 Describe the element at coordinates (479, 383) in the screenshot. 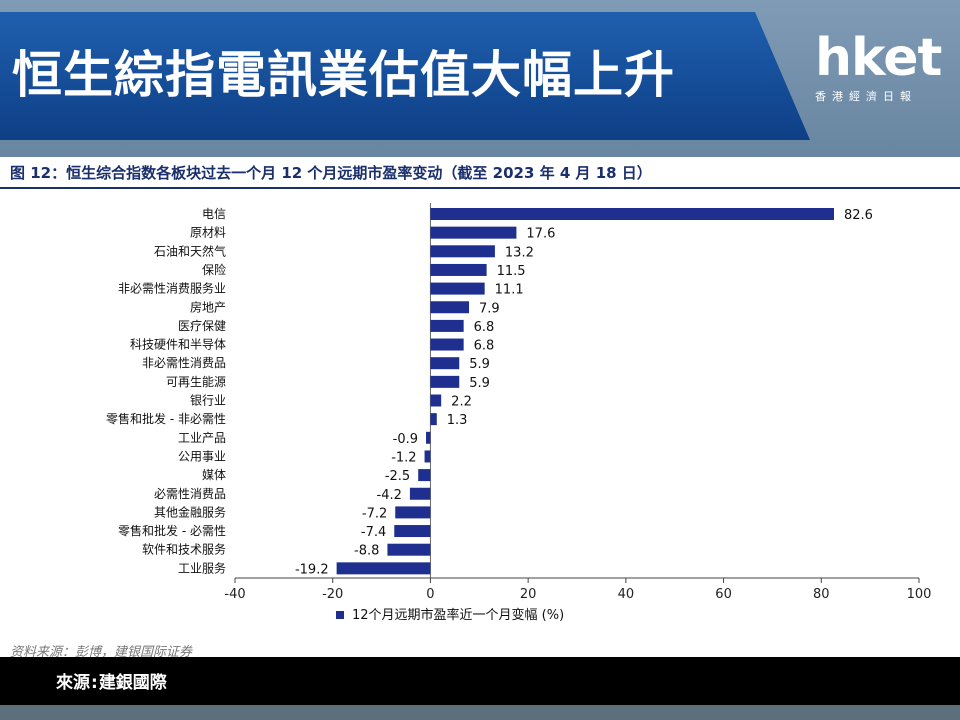

I see `value-label-10: 5.9` at that location.